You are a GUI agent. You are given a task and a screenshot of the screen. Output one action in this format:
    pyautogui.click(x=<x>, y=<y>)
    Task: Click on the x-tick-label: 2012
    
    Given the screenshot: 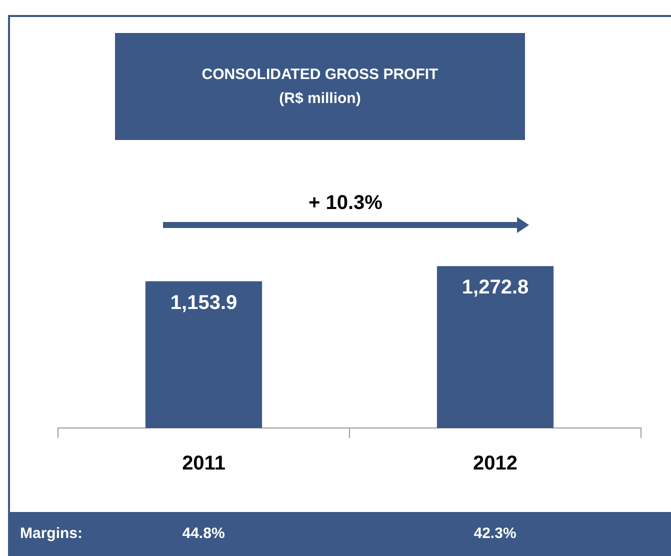 What is the action you would take?
    pyautogui.click(x=495, y=463)
    